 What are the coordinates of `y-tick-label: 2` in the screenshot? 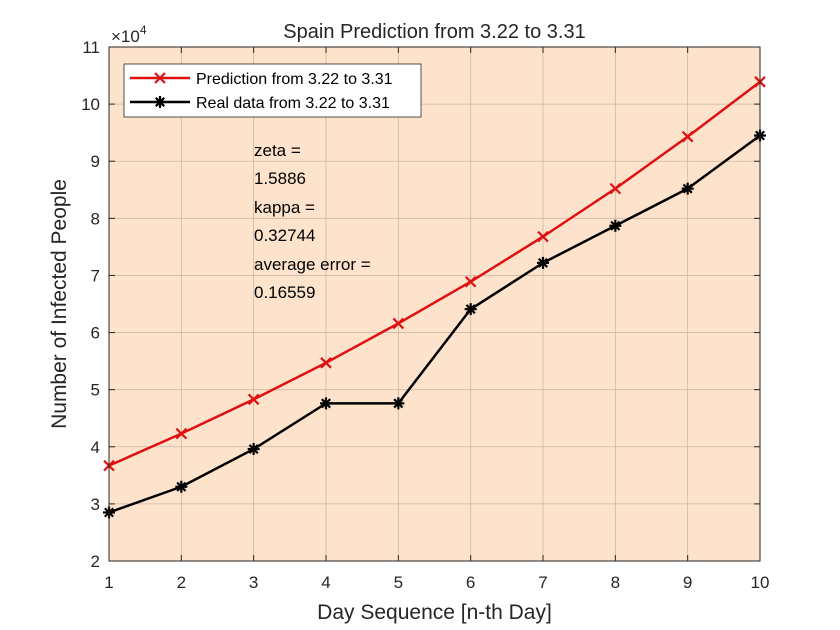 It's located at (95, 561).